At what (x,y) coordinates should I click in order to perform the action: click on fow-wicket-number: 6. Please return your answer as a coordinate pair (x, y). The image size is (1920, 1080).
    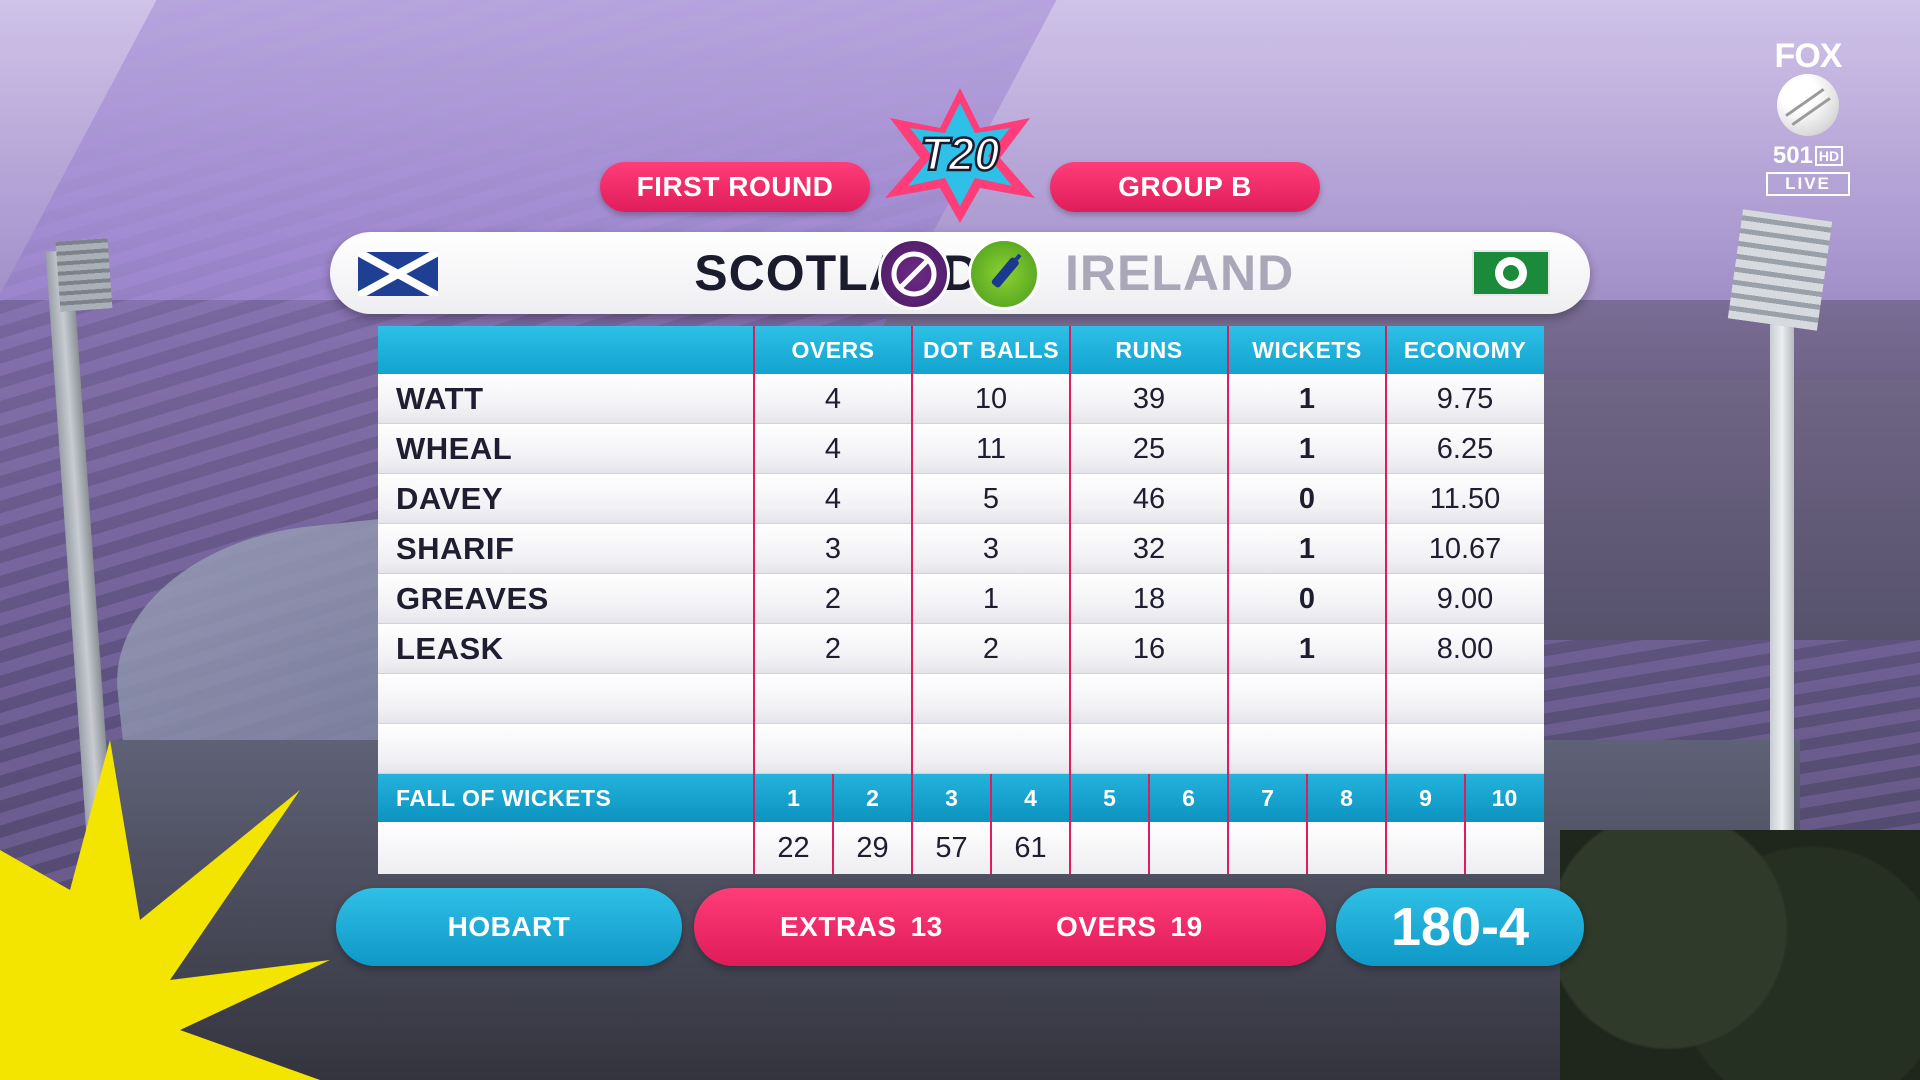
    Looking at the image, I should click on (1188, 797).